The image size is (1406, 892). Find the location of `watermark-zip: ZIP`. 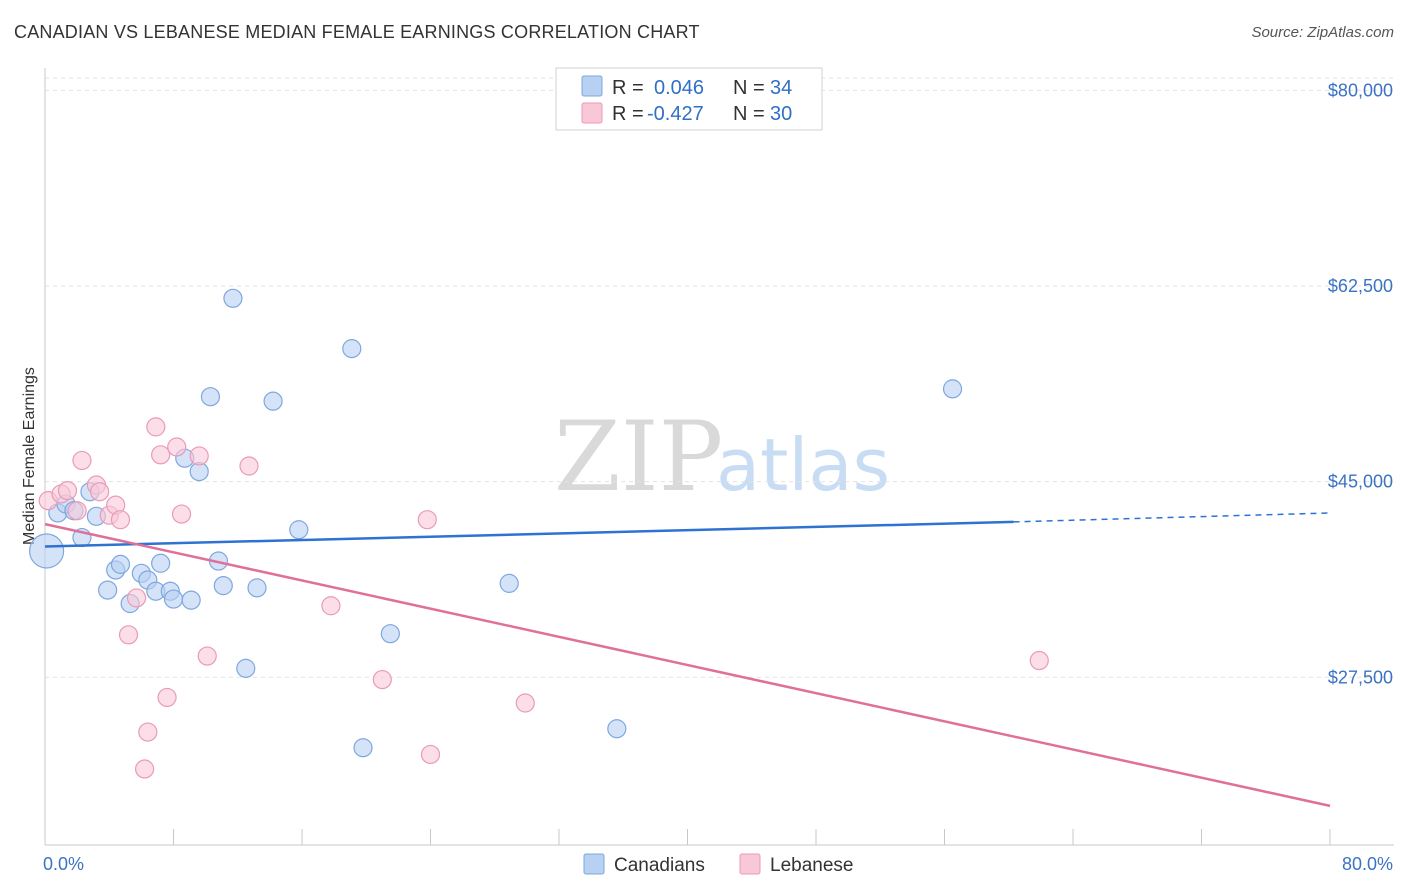

watermark-zip: ZIP is located at coordinates (638, 457).